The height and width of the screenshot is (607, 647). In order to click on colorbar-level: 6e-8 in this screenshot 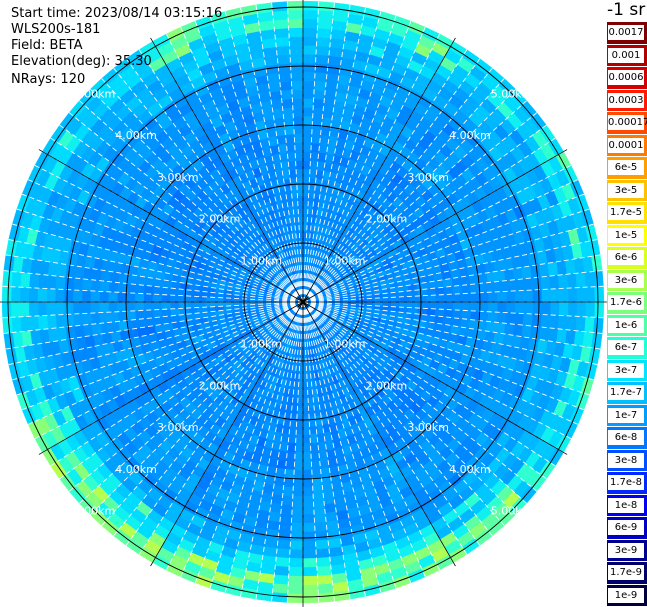, I will do `click(627, 438)`.